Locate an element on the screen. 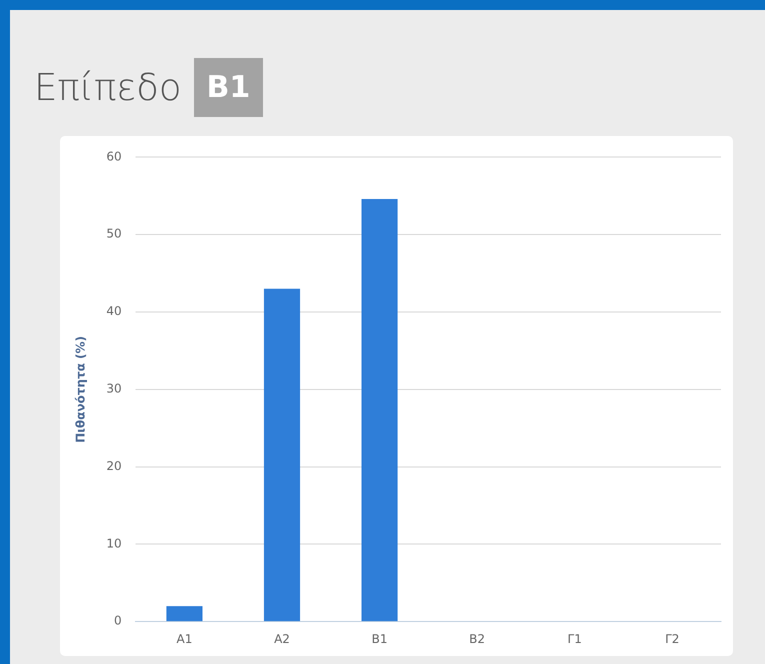  y-axis-title: Πιθανότητα (%) is located at coordinates (80, 389).